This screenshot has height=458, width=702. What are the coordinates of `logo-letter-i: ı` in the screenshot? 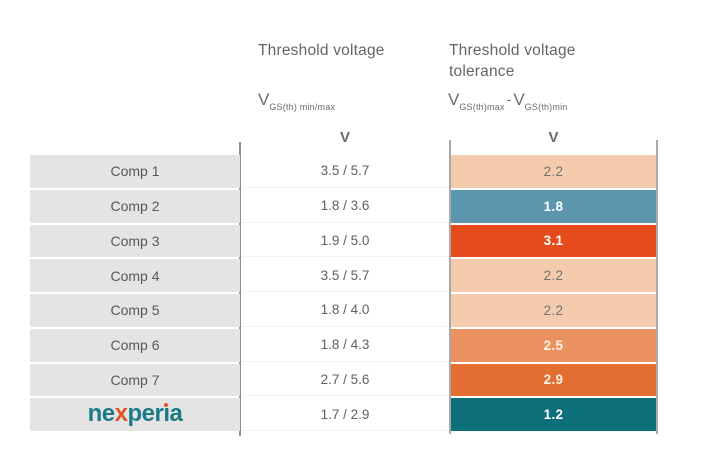 It's located at (166, 413).